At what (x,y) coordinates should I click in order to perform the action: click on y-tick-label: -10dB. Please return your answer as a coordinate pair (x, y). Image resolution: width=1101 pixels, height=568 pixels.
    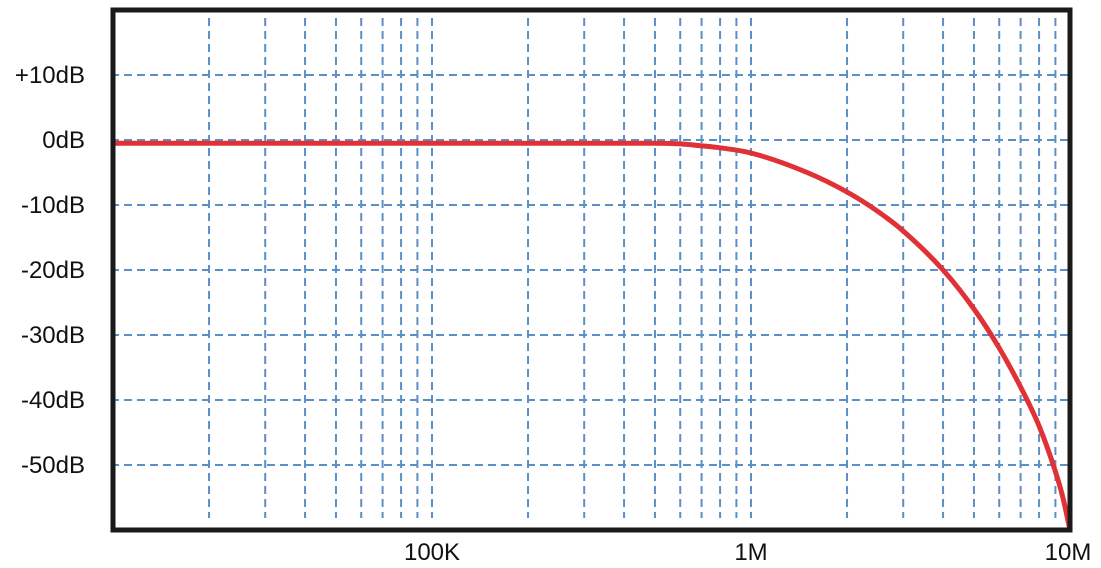
    Looking at the image, I should click on (53, 205).